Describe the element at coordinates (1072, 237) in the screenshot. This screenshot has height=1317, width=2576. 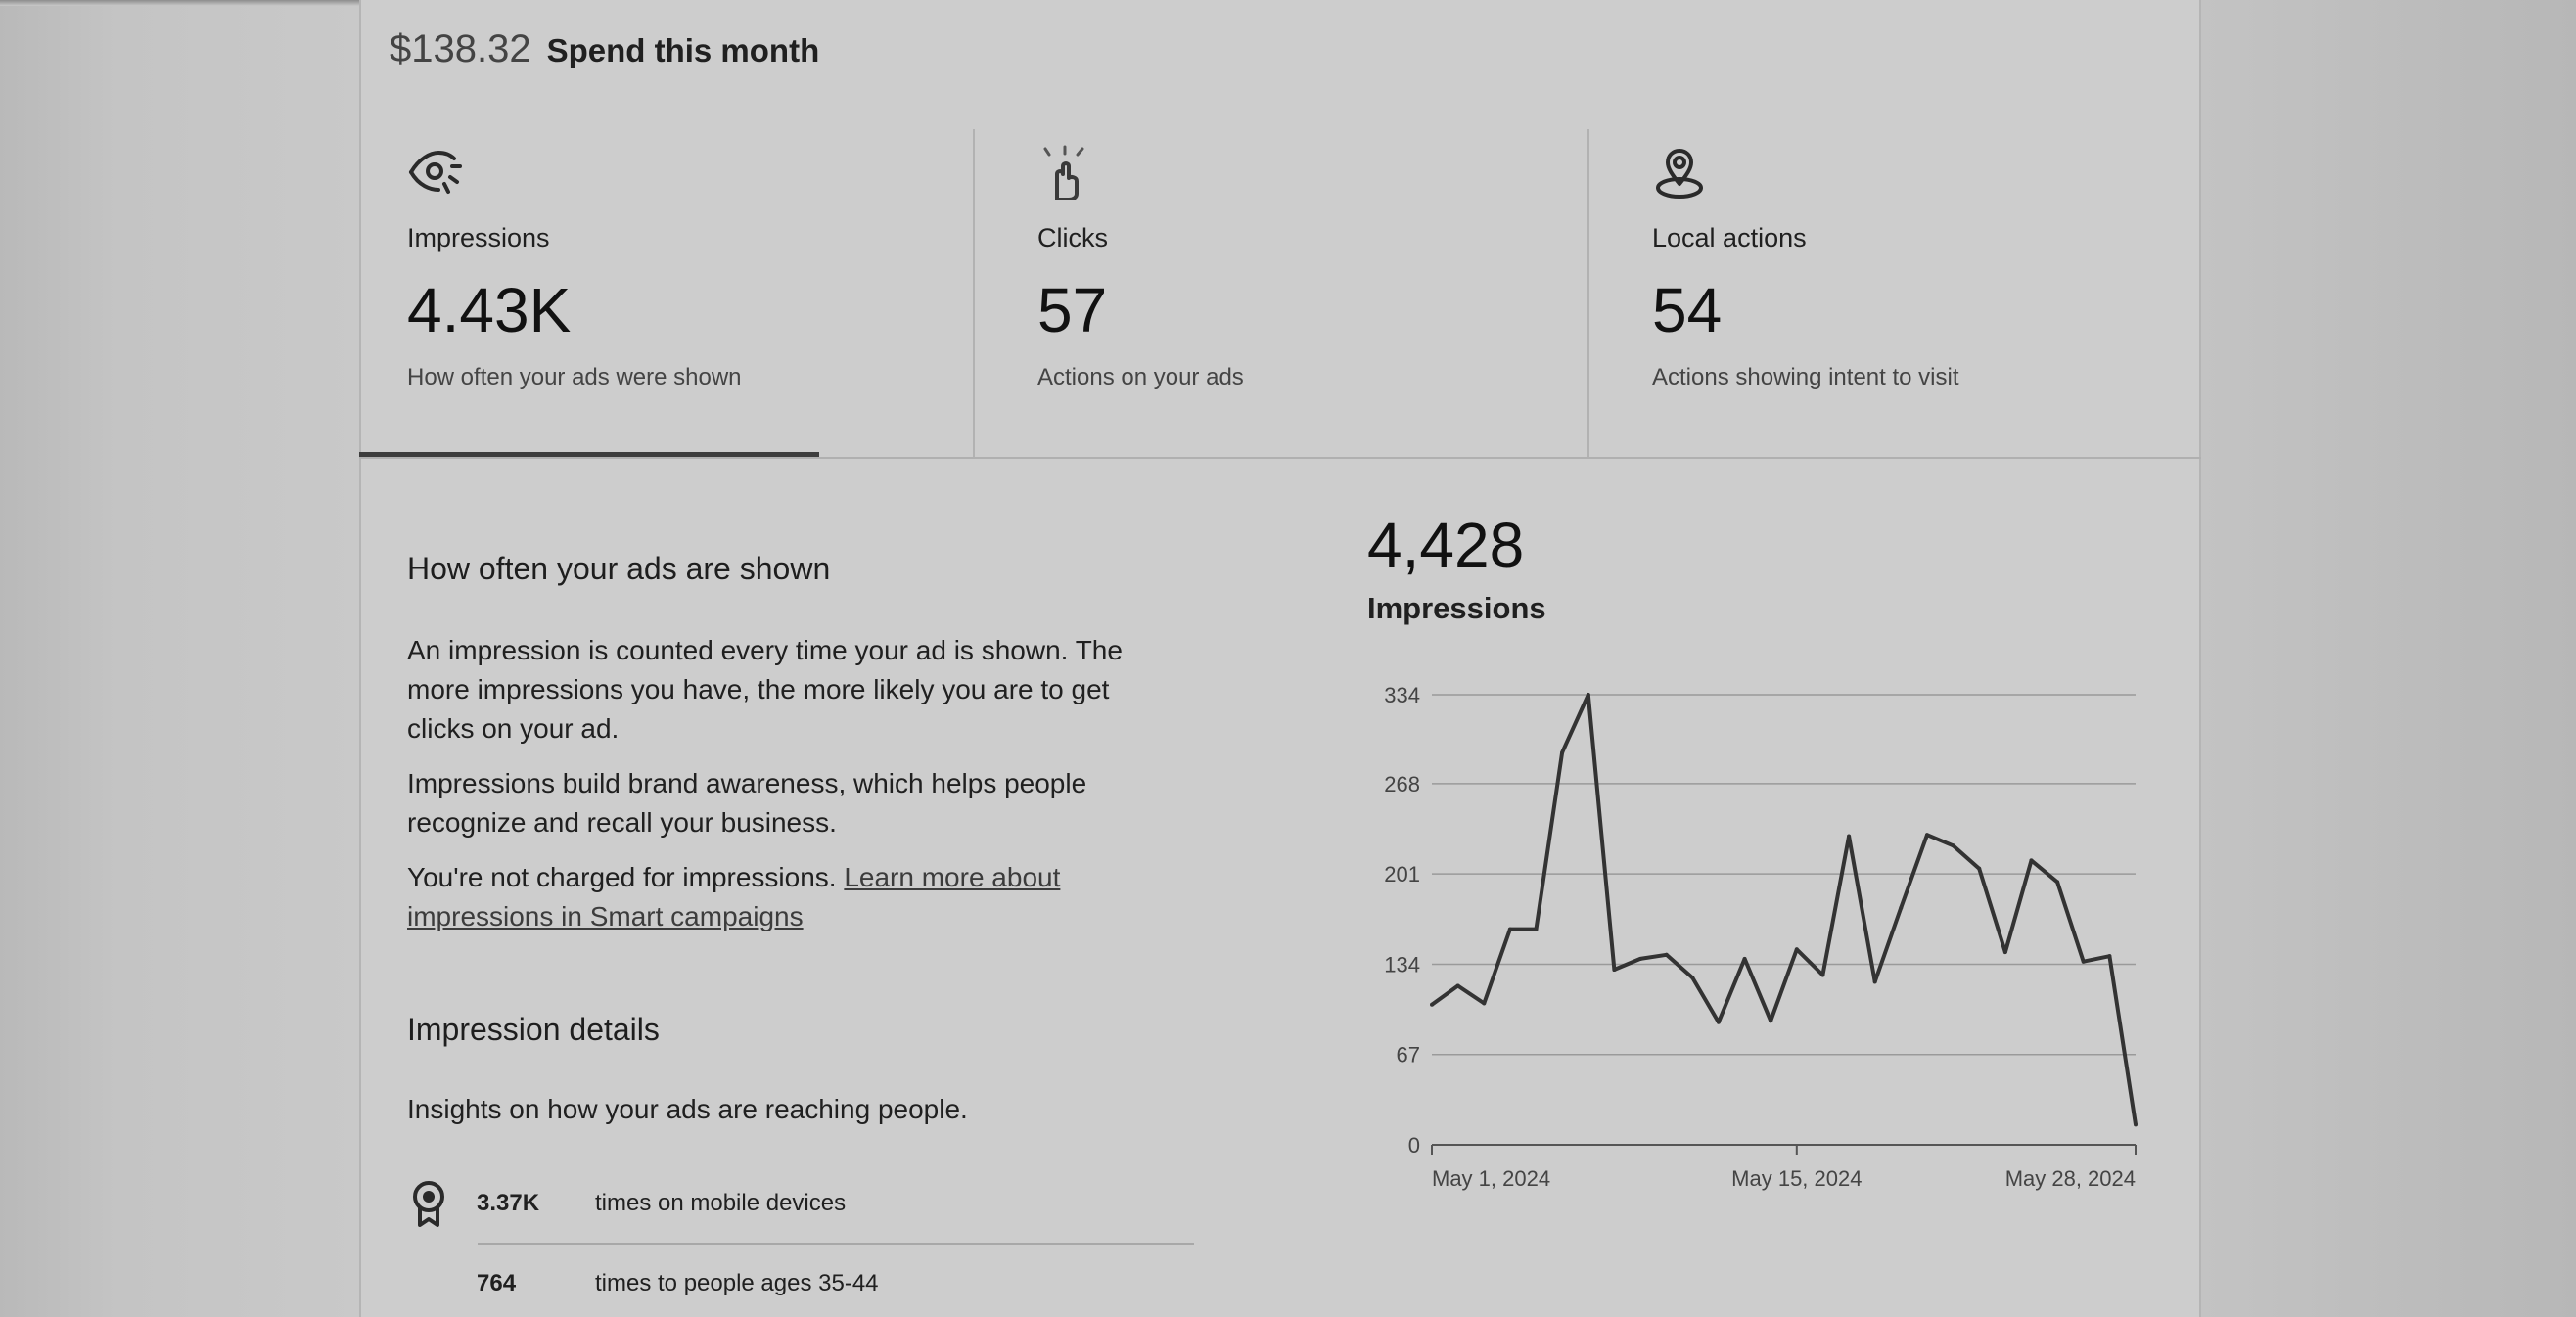
I see `metric-label: Clicks` at that location.